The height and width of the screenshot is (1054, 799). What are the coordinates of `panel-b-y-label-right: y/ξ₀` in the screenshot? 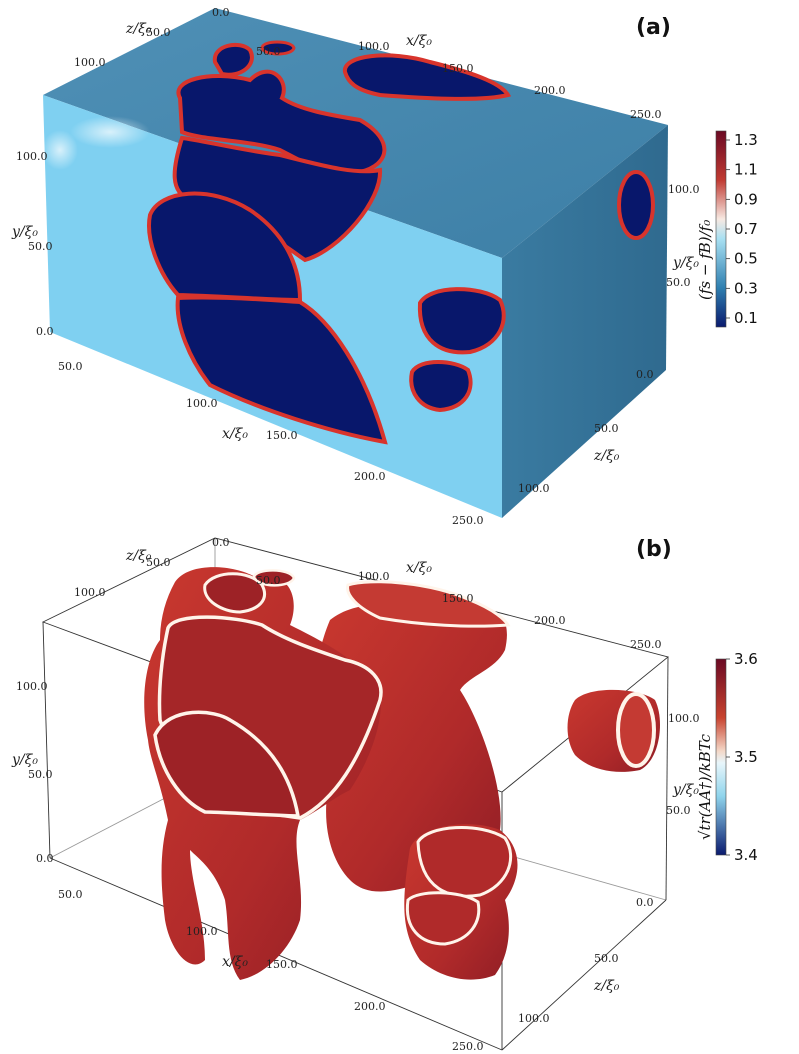 It's located at (685, 790).